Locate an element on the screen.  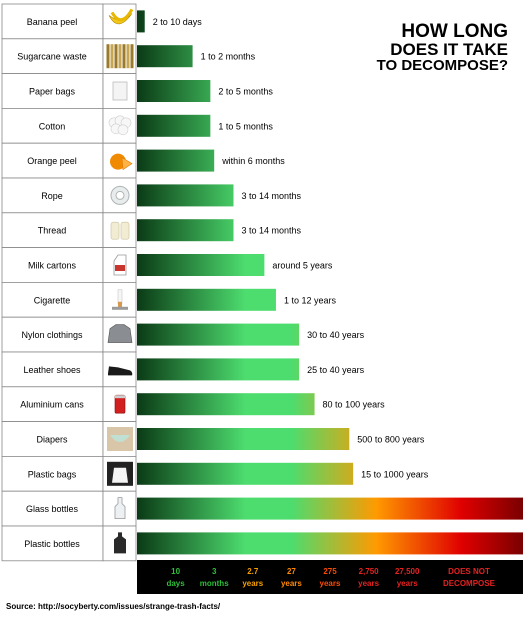
chart-title: HOW LONG DOES IT TAKE TO DECOMPOSE? is located at coordinates (442, 47).